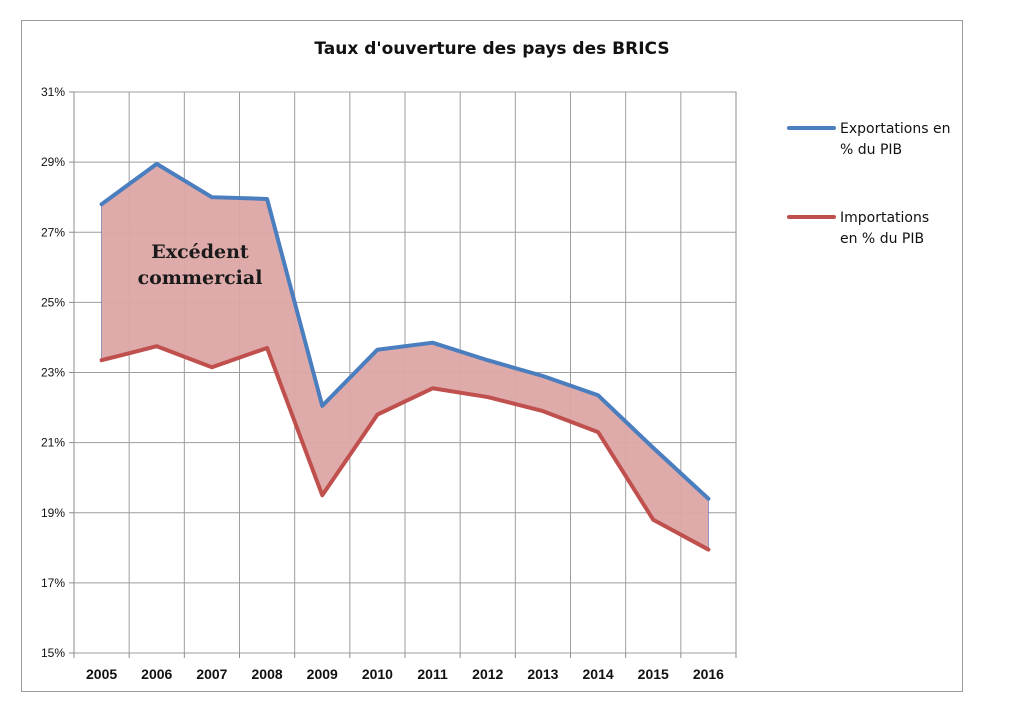 This screenshot has height=724, width=1024. Describe the element at coordinates (322, 674) in the screenshot. I see `x-tick-label: 2009` at that location.